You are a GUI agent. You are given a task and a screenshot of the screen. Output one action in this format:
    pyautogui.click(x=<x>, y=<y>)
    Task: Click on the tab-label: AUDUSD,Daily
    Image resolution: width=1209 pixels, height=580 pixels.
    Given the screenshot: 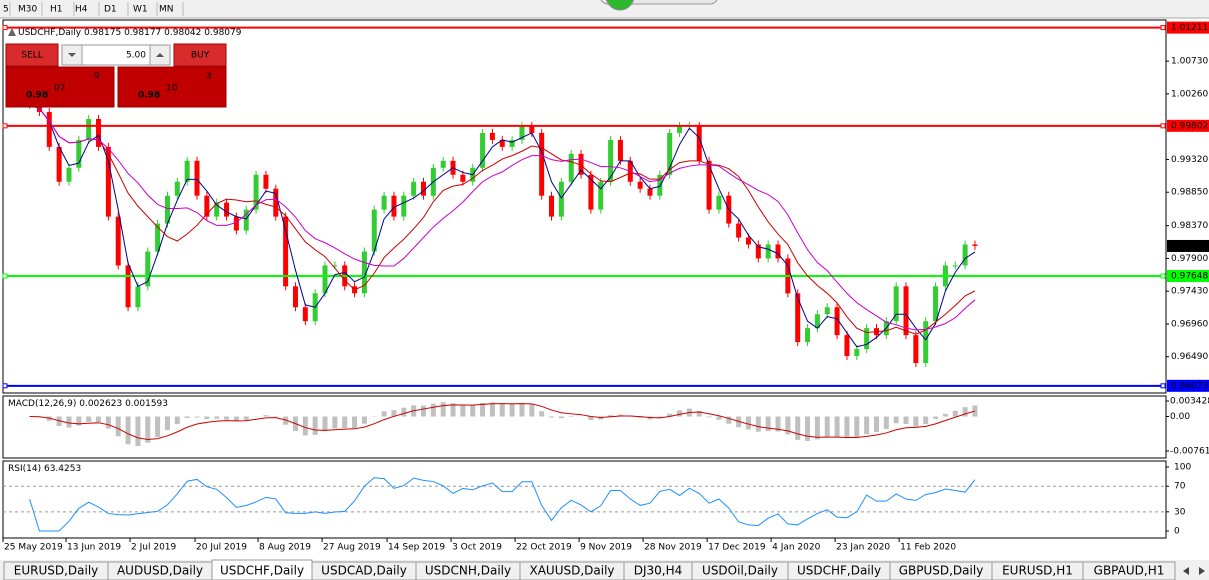 What is the action you would take?
    pyautogui.click(x=160, y=571)
    